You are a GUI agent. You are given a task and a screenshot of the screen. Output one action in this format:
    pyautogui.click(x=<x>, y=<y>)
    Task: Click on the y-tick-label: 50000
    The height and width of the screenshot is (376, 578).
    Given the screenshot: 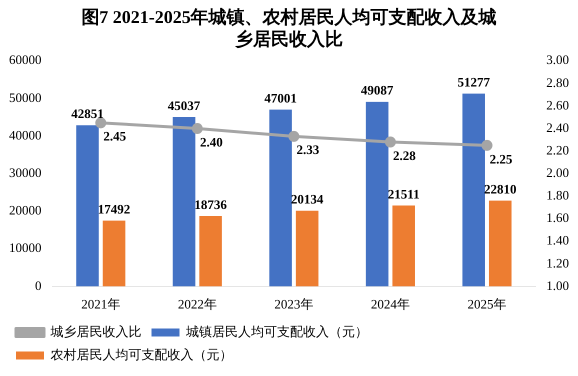 What is the action you would take?
    pyautogui.click(x=25, y=97)
    